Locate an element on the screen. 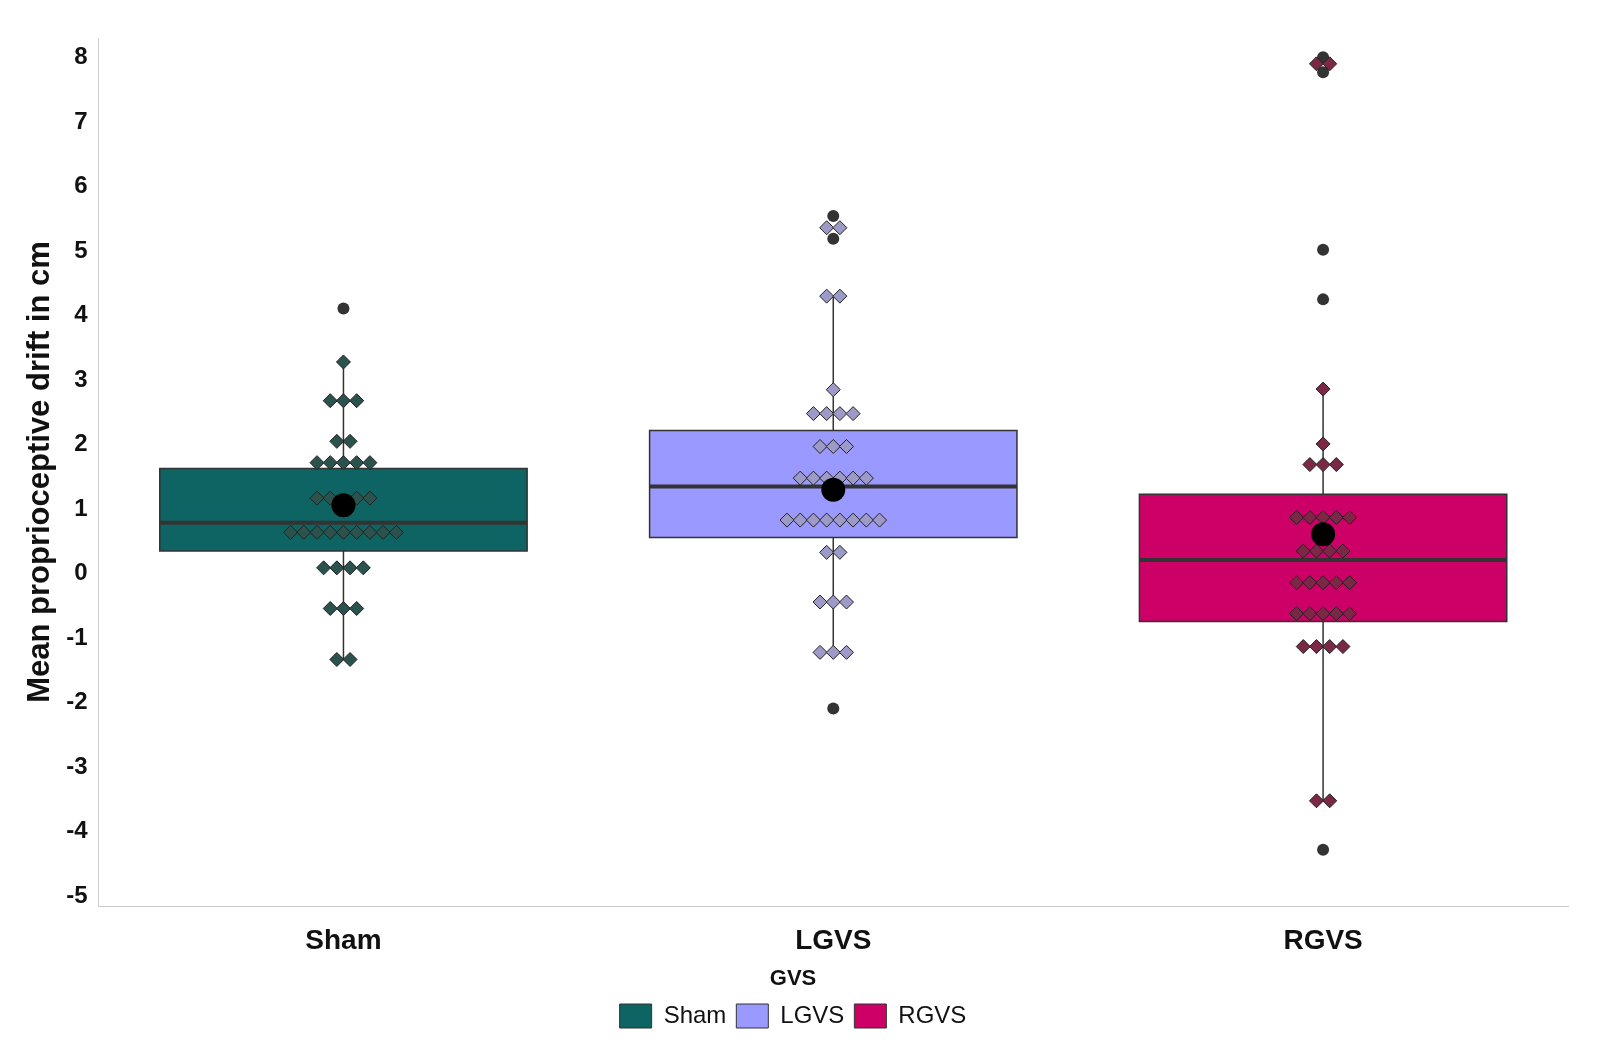  y-axis-title: Mean proprioceptive drift in cm is located at coordinates (39, 472).